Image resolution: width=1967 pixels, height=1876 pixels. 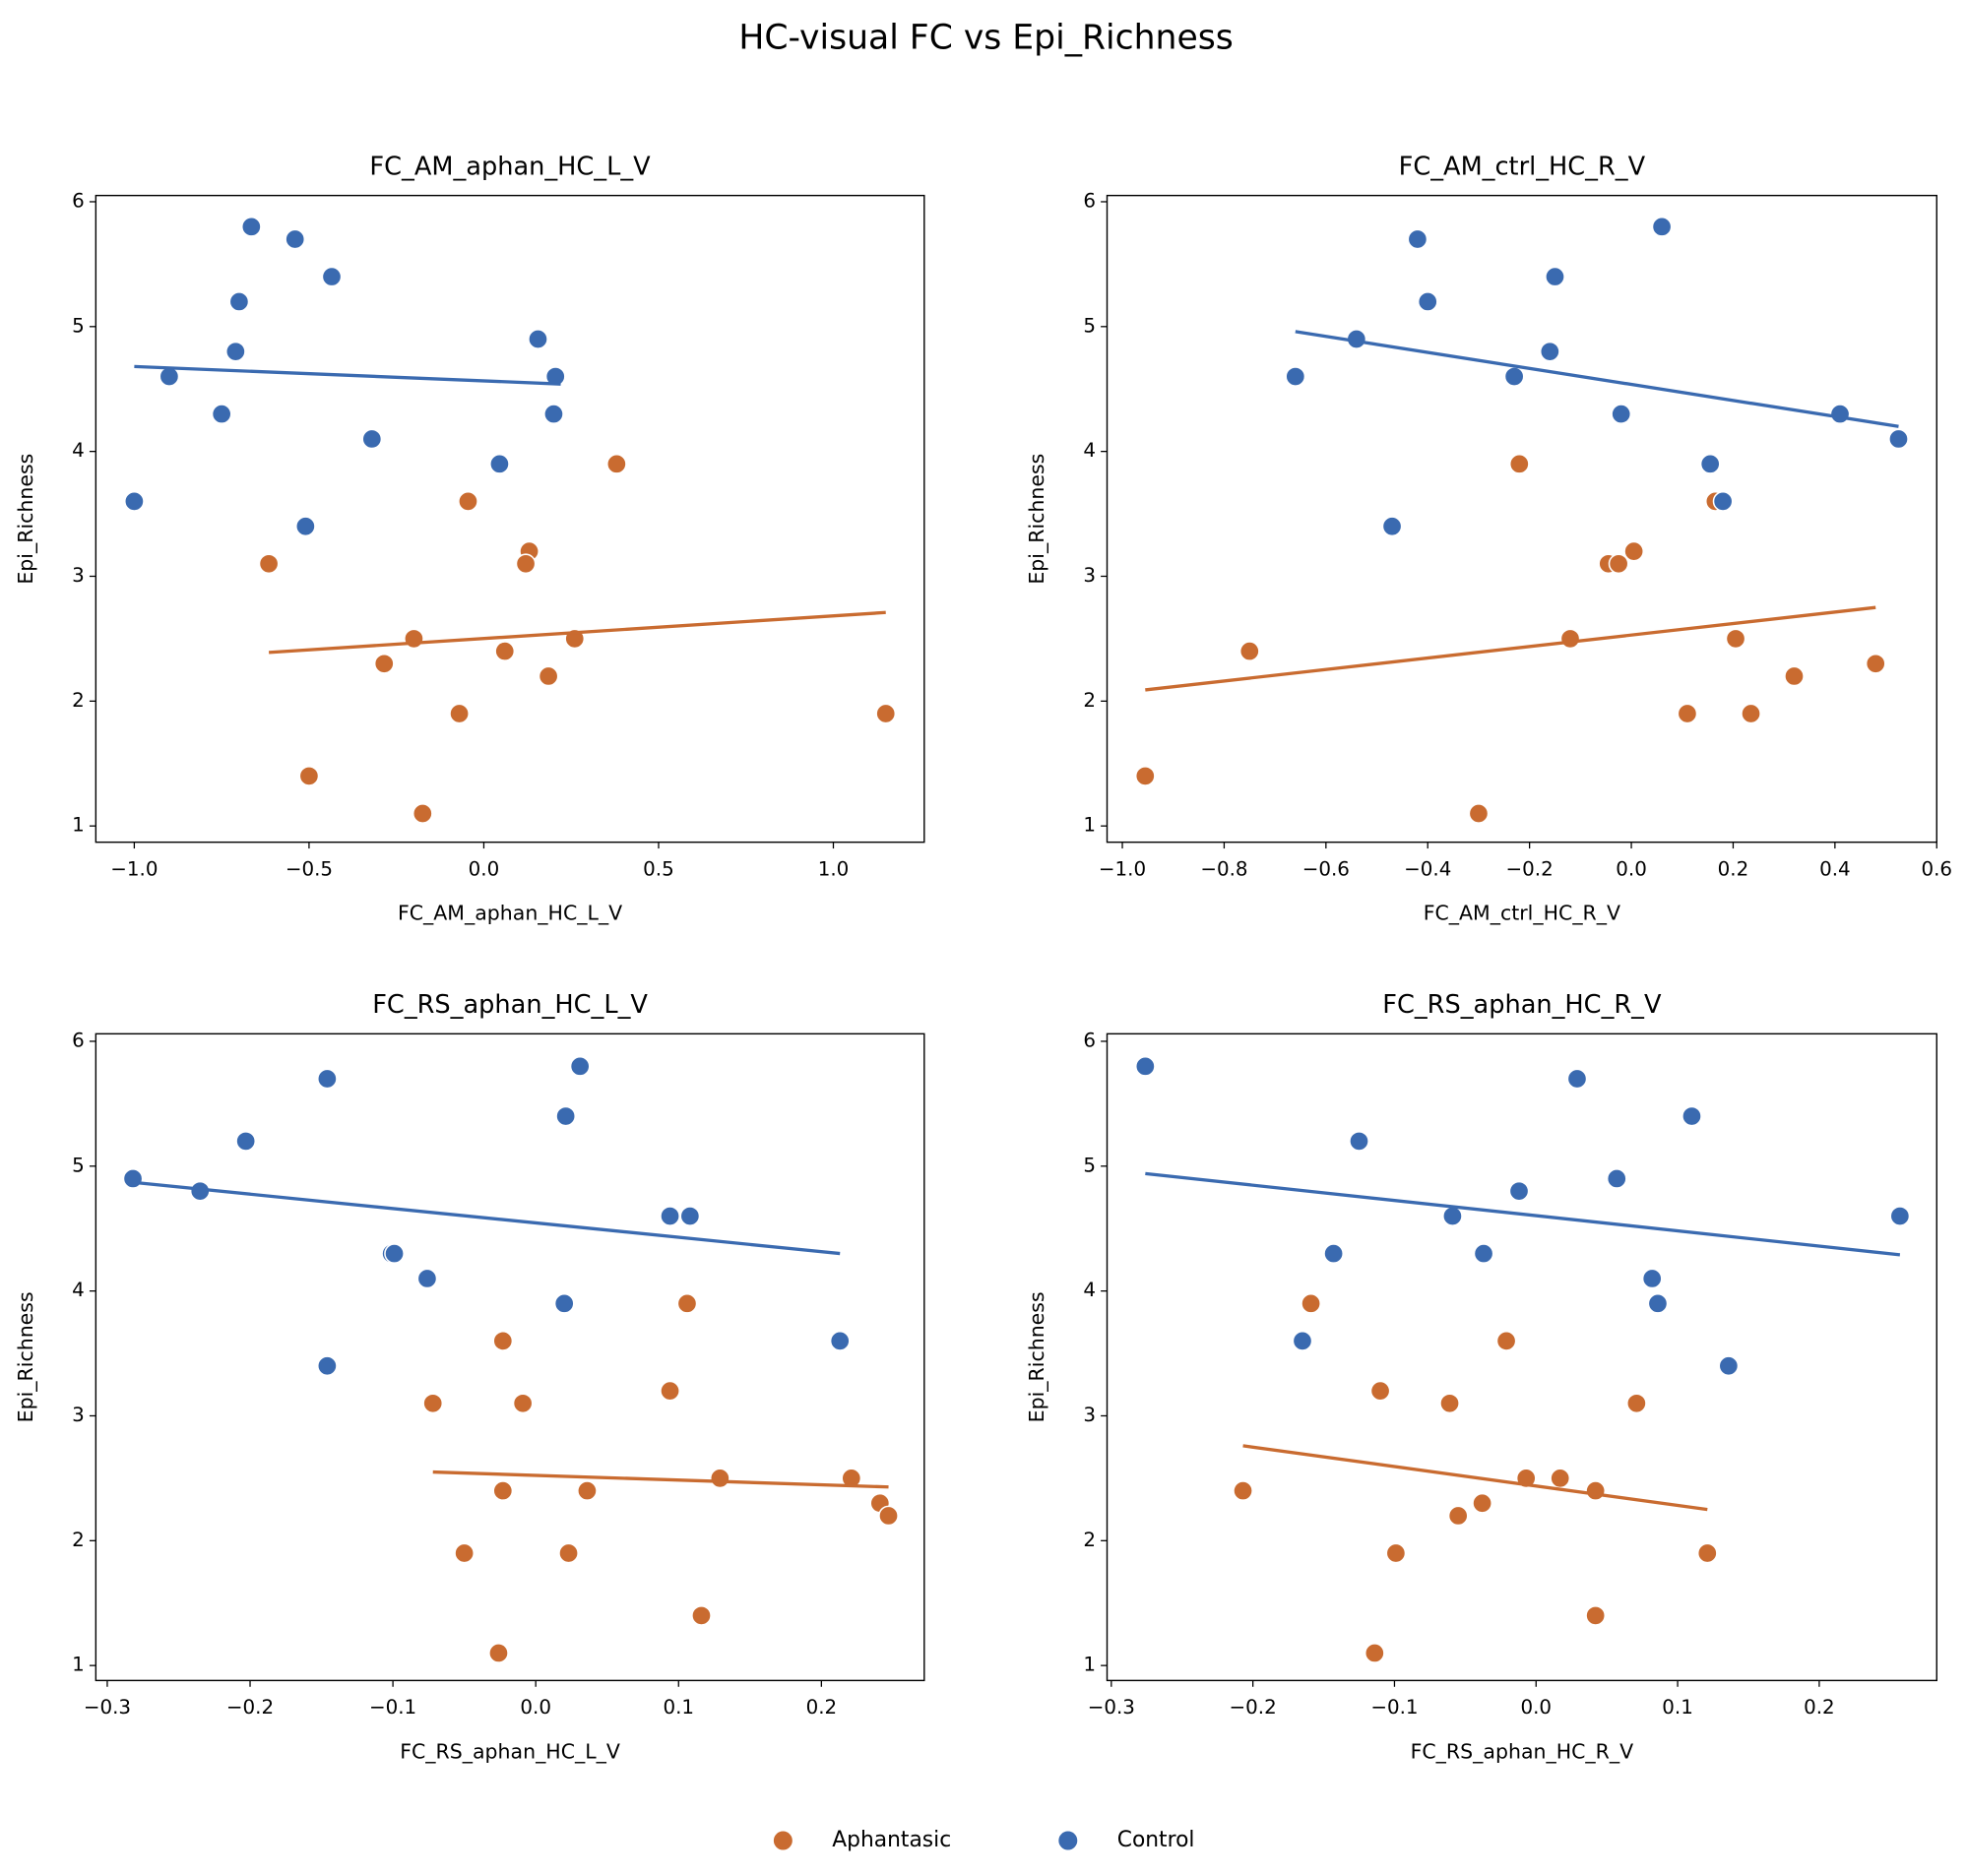 What do you see at coordinates (1522, 1005) in the screenshot?
I see `subplot-title: FC_RS_aphan_HC_R_V` at bounding box center [1522, 1005].